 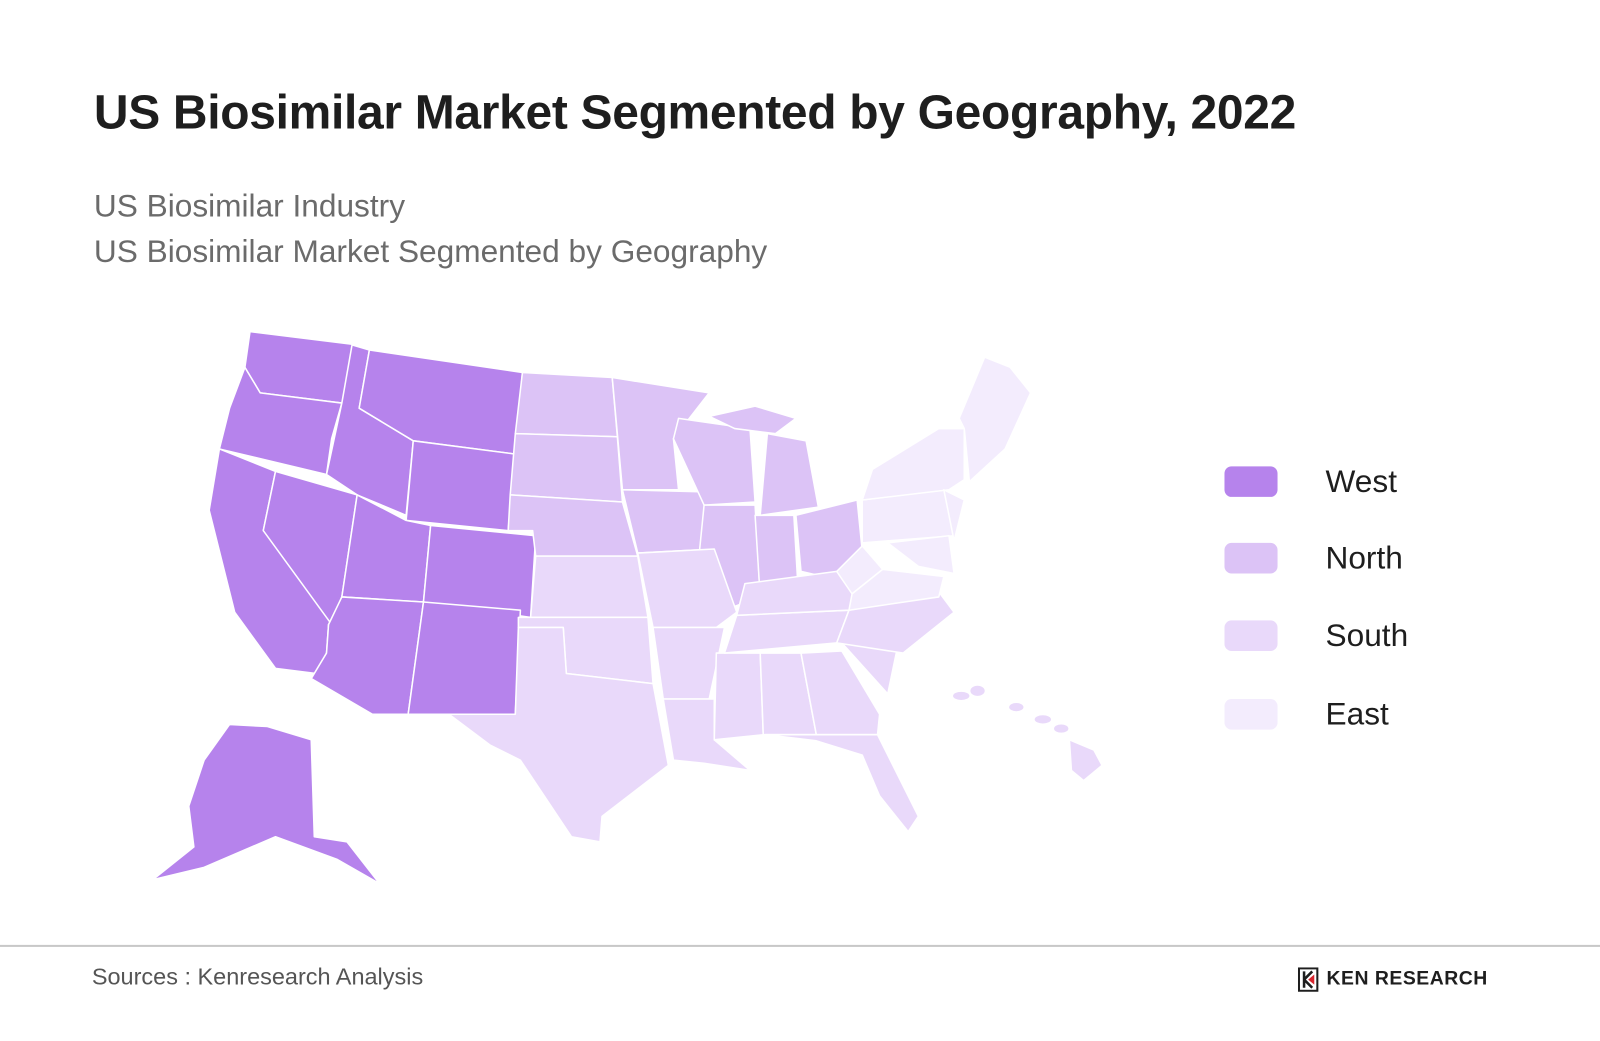 What do you see at coordinates (559, 734) in the screenshot?
I see `state-tx-south` at bounding box center [559, 734].